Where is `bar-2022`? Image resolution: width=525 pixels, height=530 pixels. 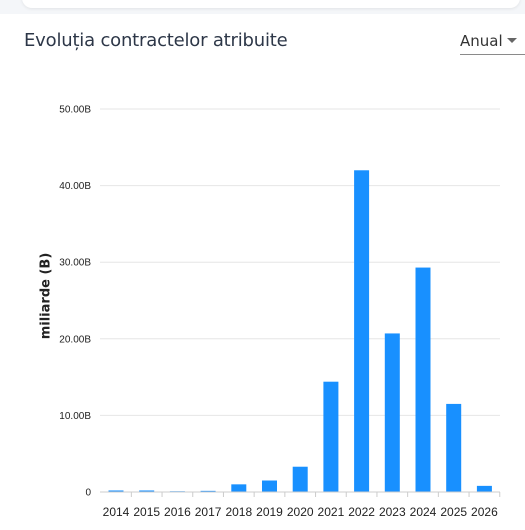 bar-2022 is located at coordinates (362, 331).